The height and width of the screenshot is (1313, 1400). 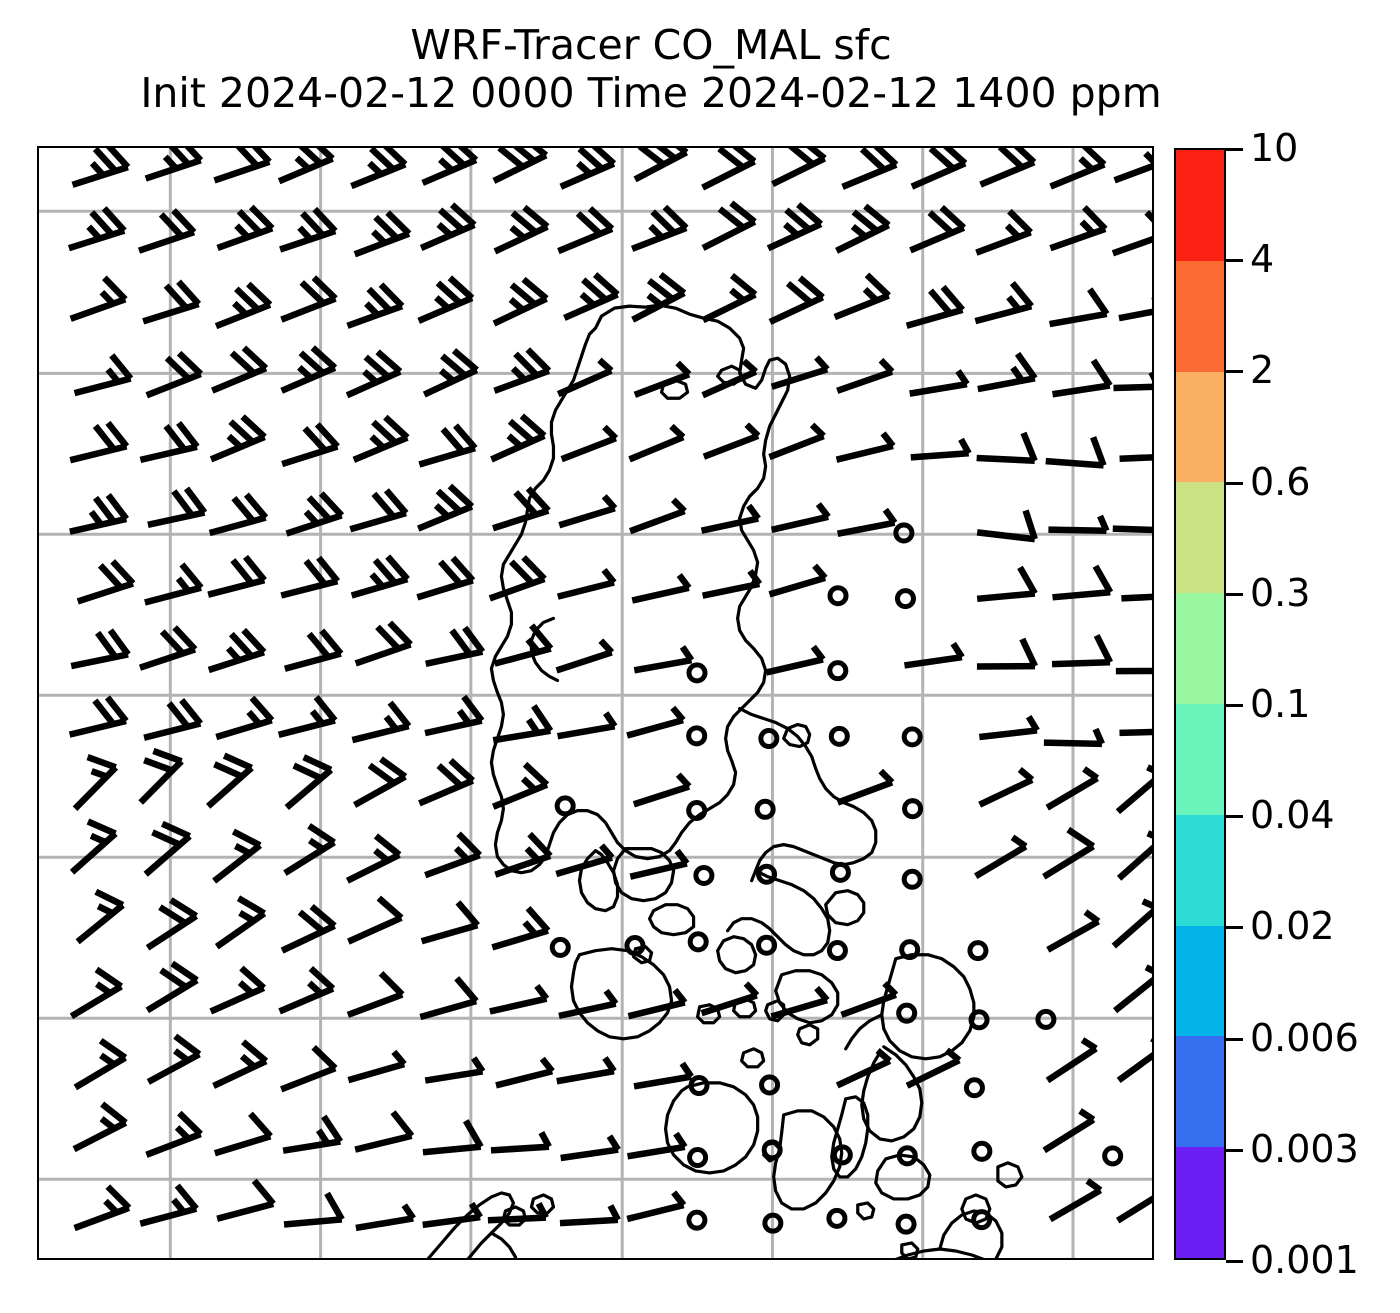 I want to click on colorbar-tick-label: 10, so click(x=1274, y=148).